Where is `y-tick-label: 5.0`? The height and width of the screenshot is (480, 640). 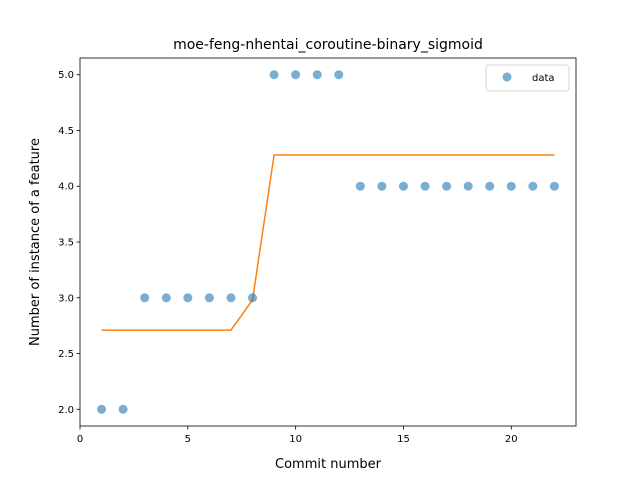 y-tick-label: 5.0 is located at coordinates (66, 75).